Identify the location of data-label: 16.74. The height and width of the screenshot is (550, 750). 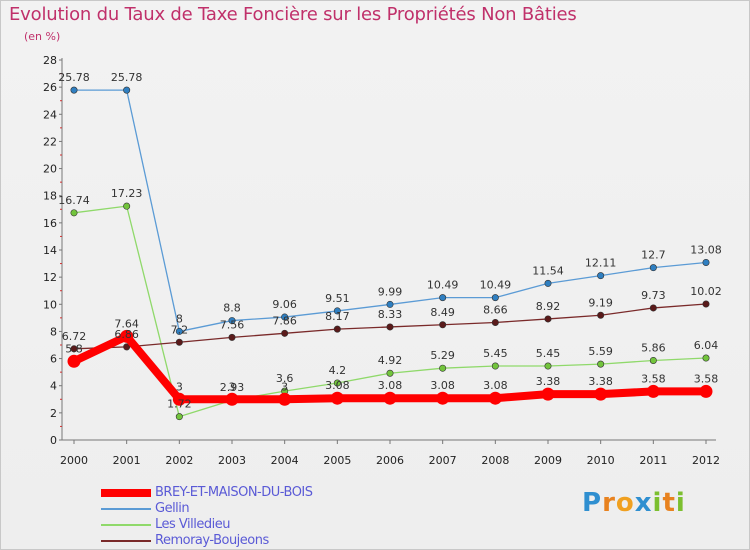
(74, 200).